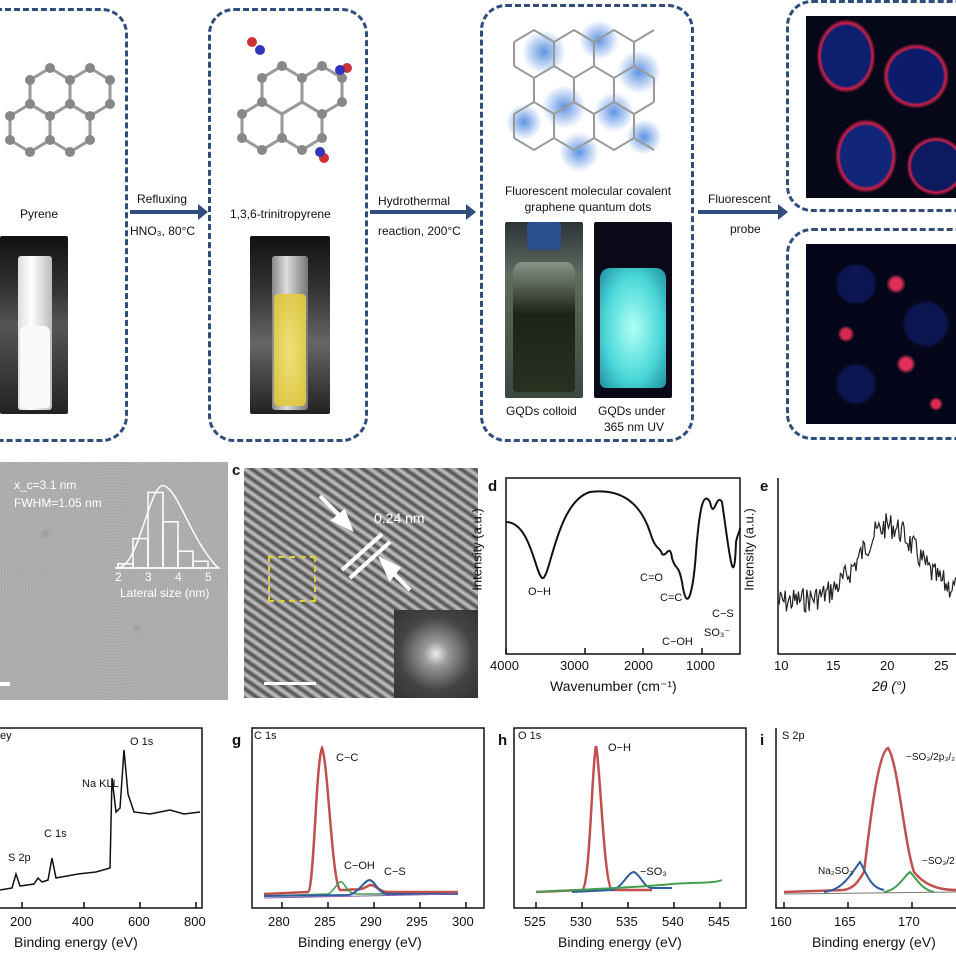  What do you see at coordinates (399, 518) in the screenshot?
I see `panel-c-spacing-label: 0.24 nm` at bounding box center [399, 518].